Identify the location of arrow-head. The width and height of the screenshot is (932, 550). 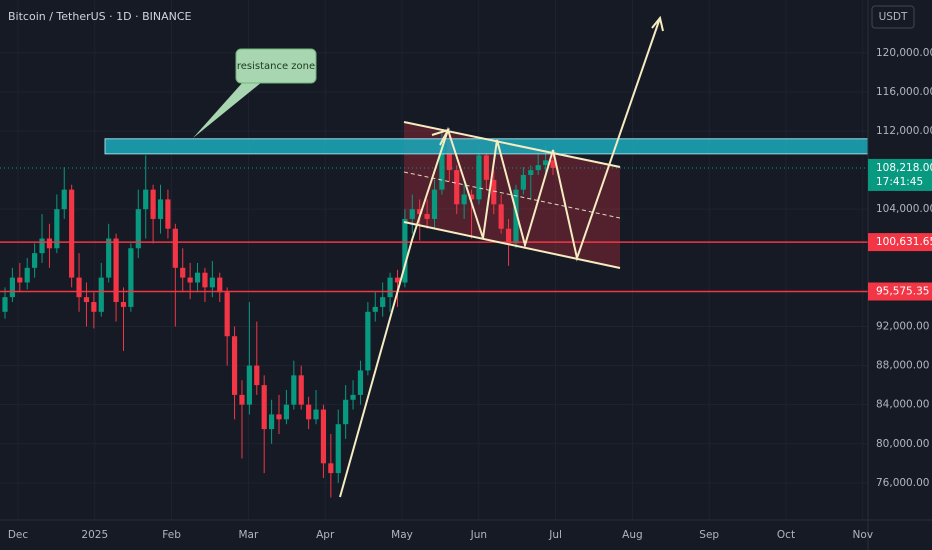
(441, 137).